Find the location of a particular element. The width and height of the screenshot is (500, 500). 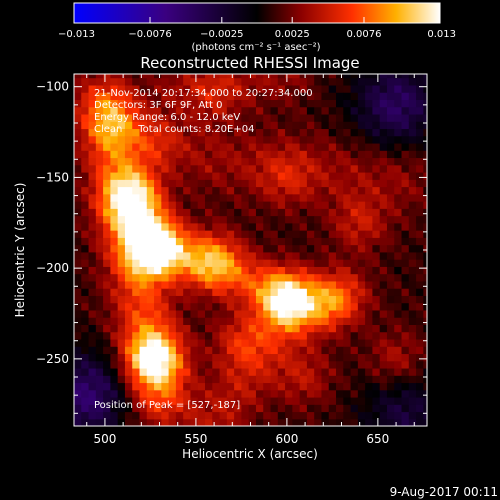

colorbar-gradient is located at coordinates (257, 13).